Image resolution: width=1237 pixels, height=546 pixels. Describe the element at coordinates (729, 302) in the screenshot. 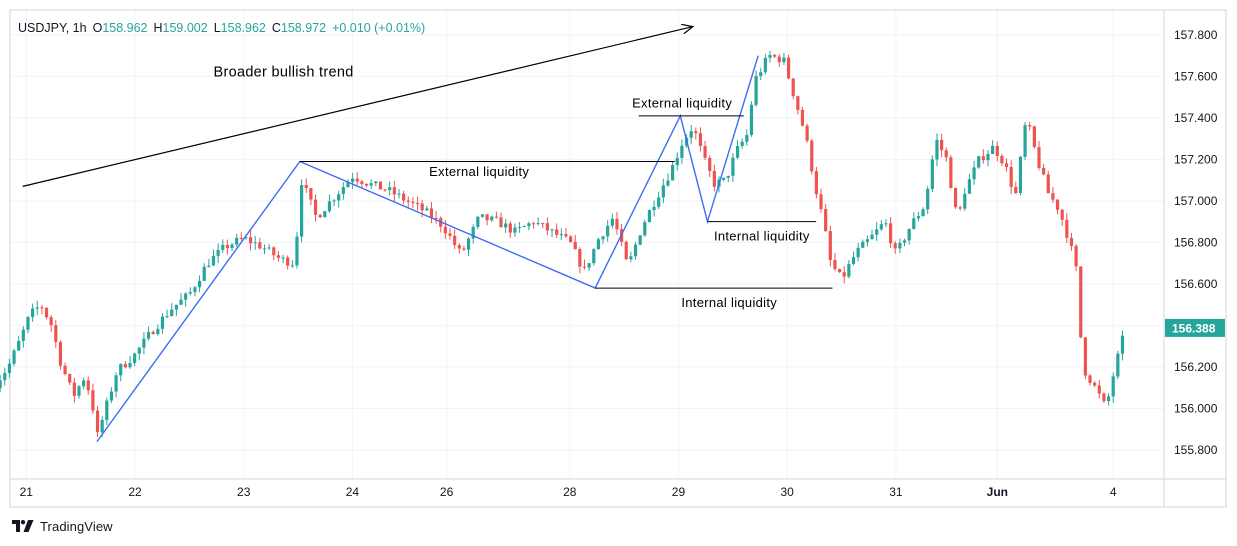

I see `internal-liquidity-label-2: Internal liquidity` at that location.